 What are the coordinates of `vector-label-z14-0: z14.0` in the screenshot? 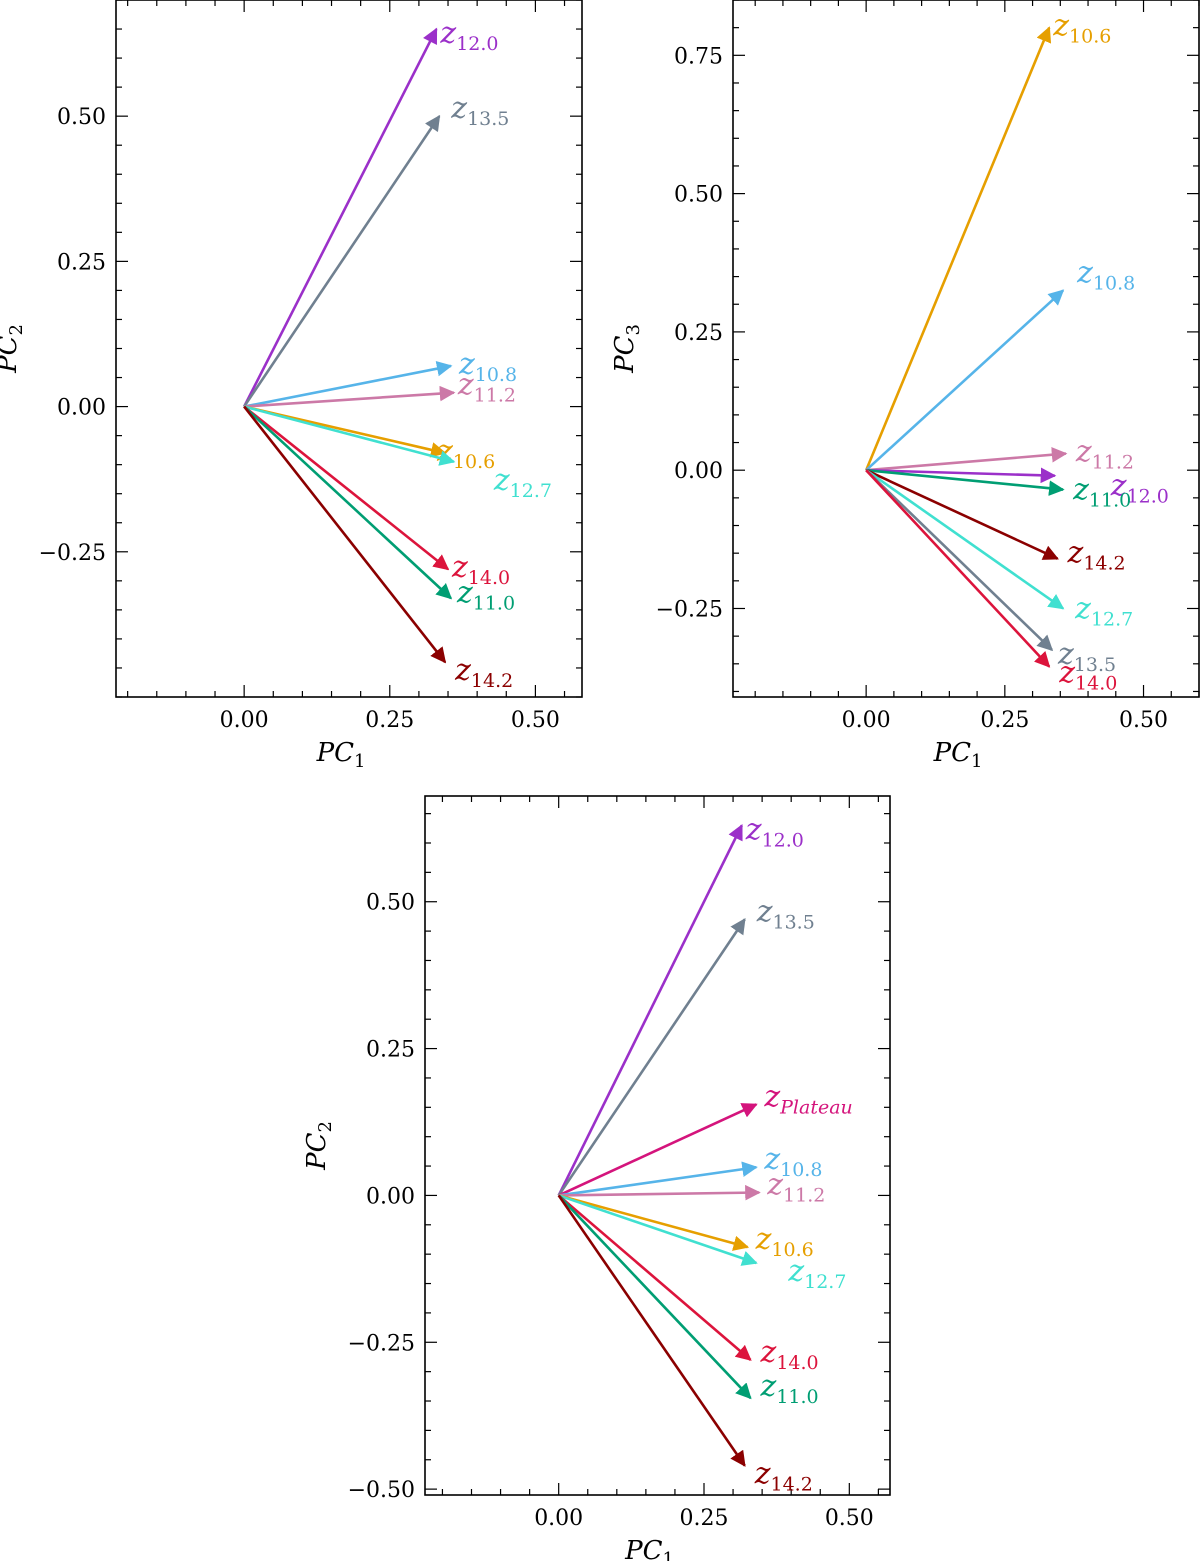 It's located at (789, 1354).